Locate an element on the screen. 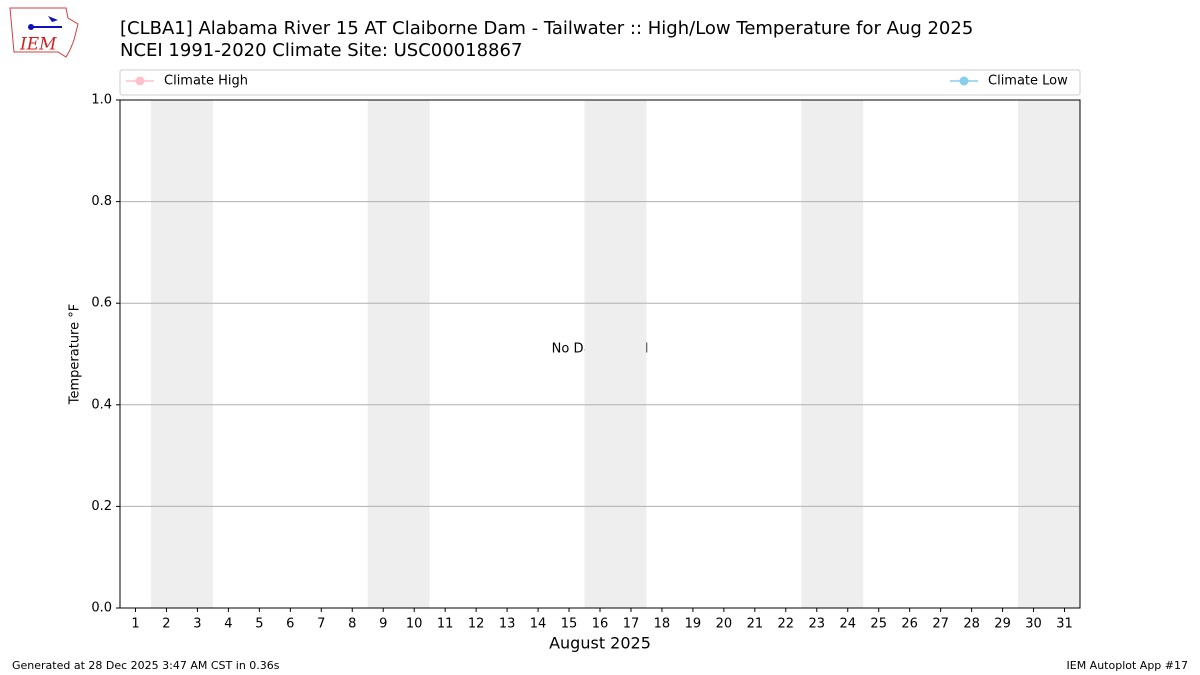 The image size is (1200, 675). x-tick-label: 14 is located at coordinates (538, 624).